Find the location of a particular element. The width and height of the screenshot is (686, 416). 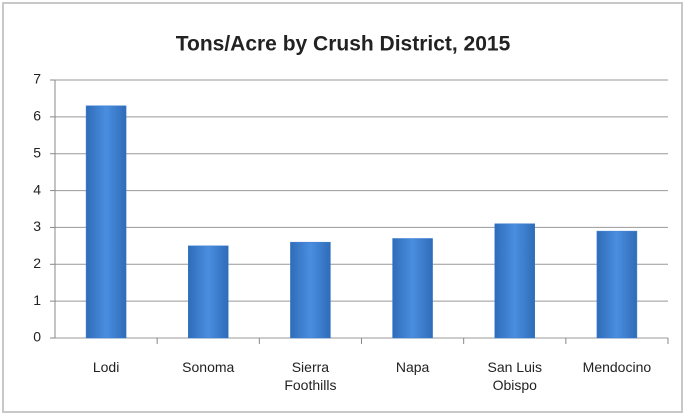

x-tick-label: Mendocino is located at coordinates (617, 367).